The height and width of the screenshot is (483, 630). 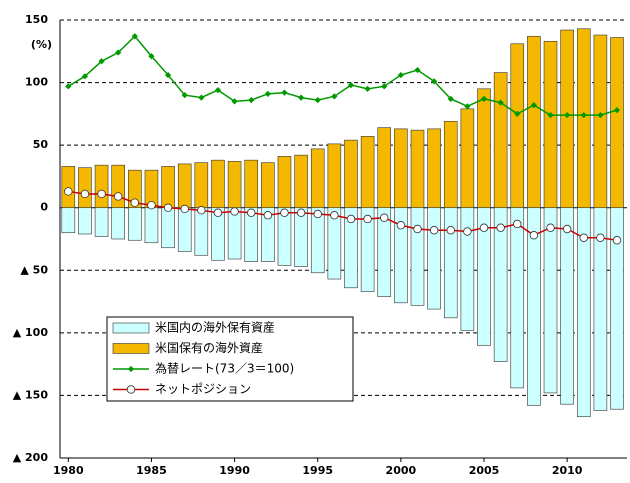 What do you see at coordinates (151, 470) in the screenshot?
I see `x-tick-label: 1985` at bounding box center [151, 470].